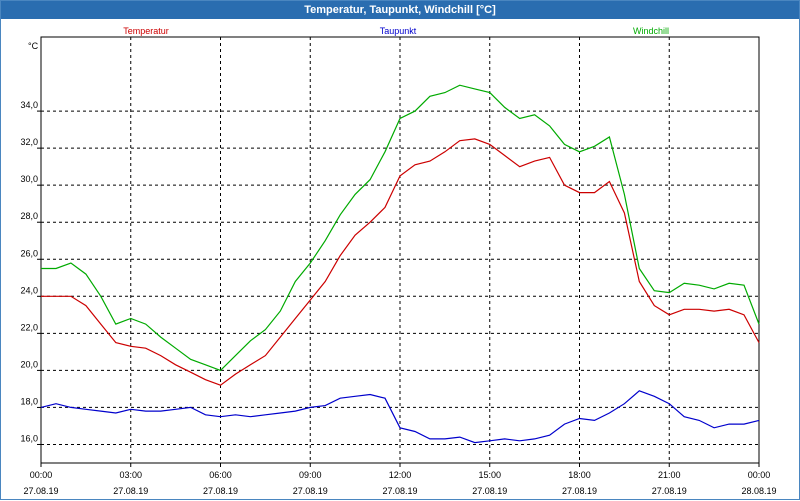 Image resolution: width=800 pixels, height=501 pixels. What do you see at coordinates (130, 475) in the screenshot?
I see `x-tick-time: 03:00` at bounding box center [130, 475].